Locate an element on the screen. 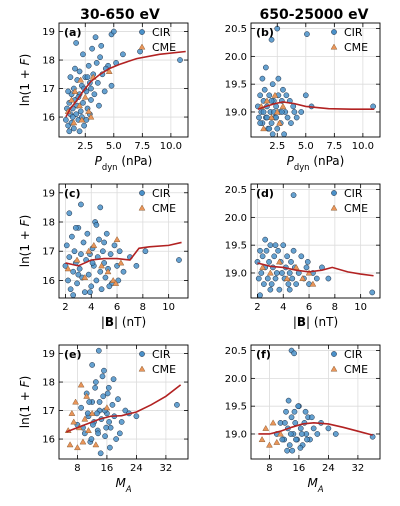 The height and width of the screenshot is (506, 400). y-tick-label: 16 is located at coordinates (48, 118).